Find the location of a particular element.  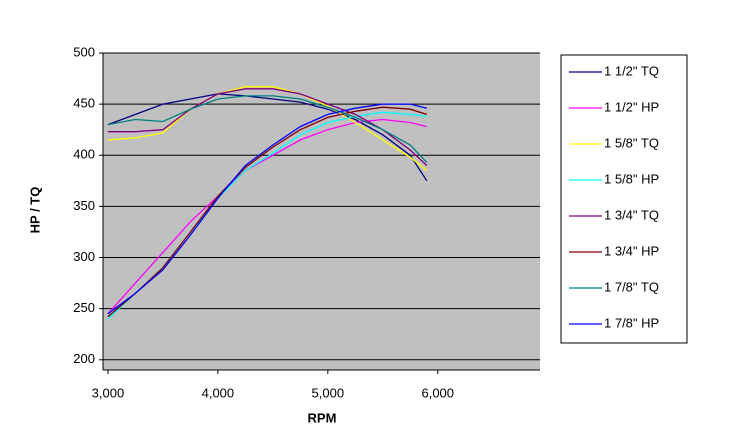

legend-label: 1 5/8" HP is located at coordinates (631, 178).